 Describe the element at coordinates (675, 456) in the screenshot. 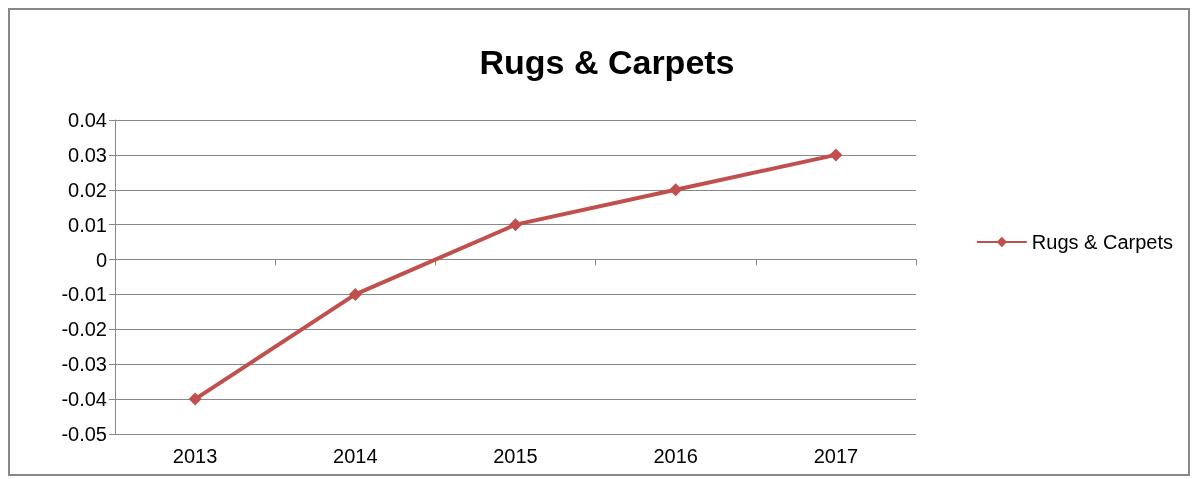

I see `x-tick-label: 2016` at that location.